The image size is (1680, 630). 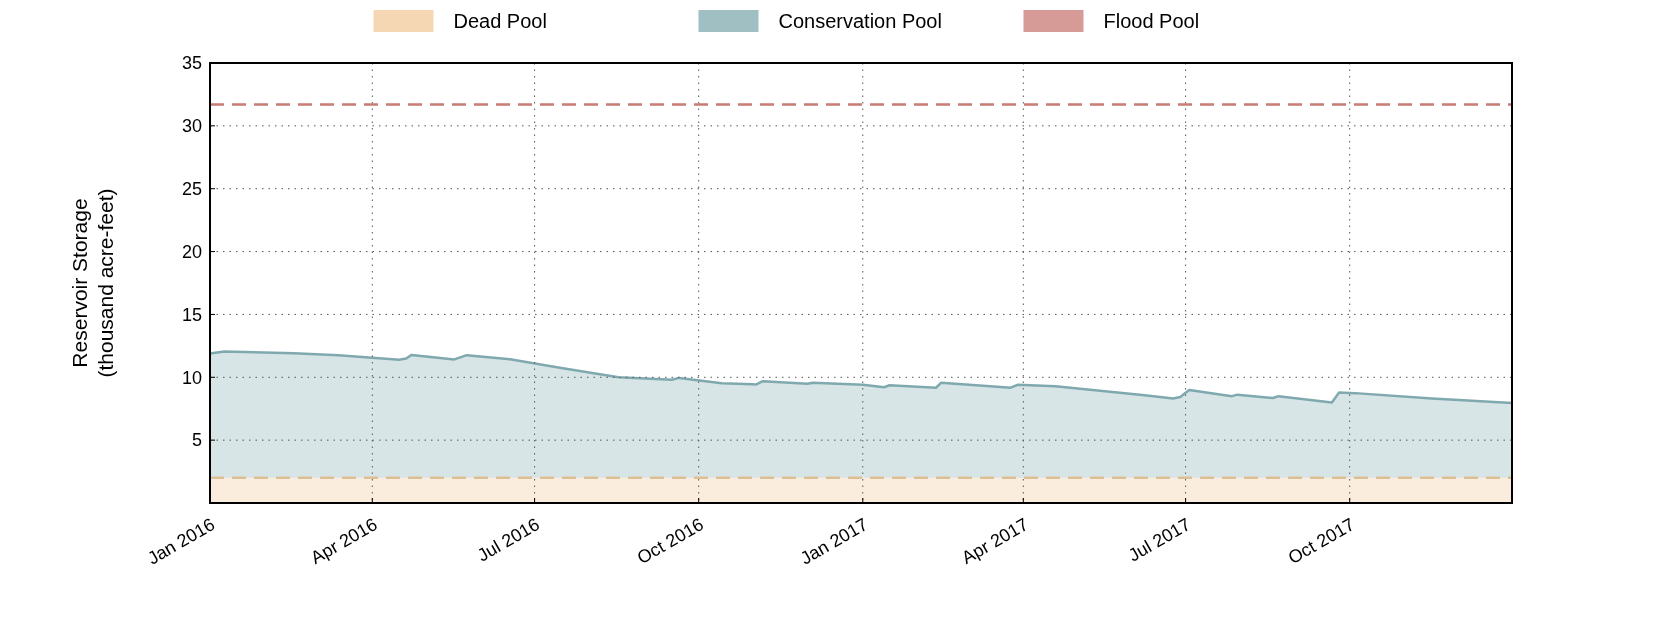 What do you see at coordinates (191, 314) in the screenshot?
I see `y-tick-label: 15` at bounding box center [191, 314].